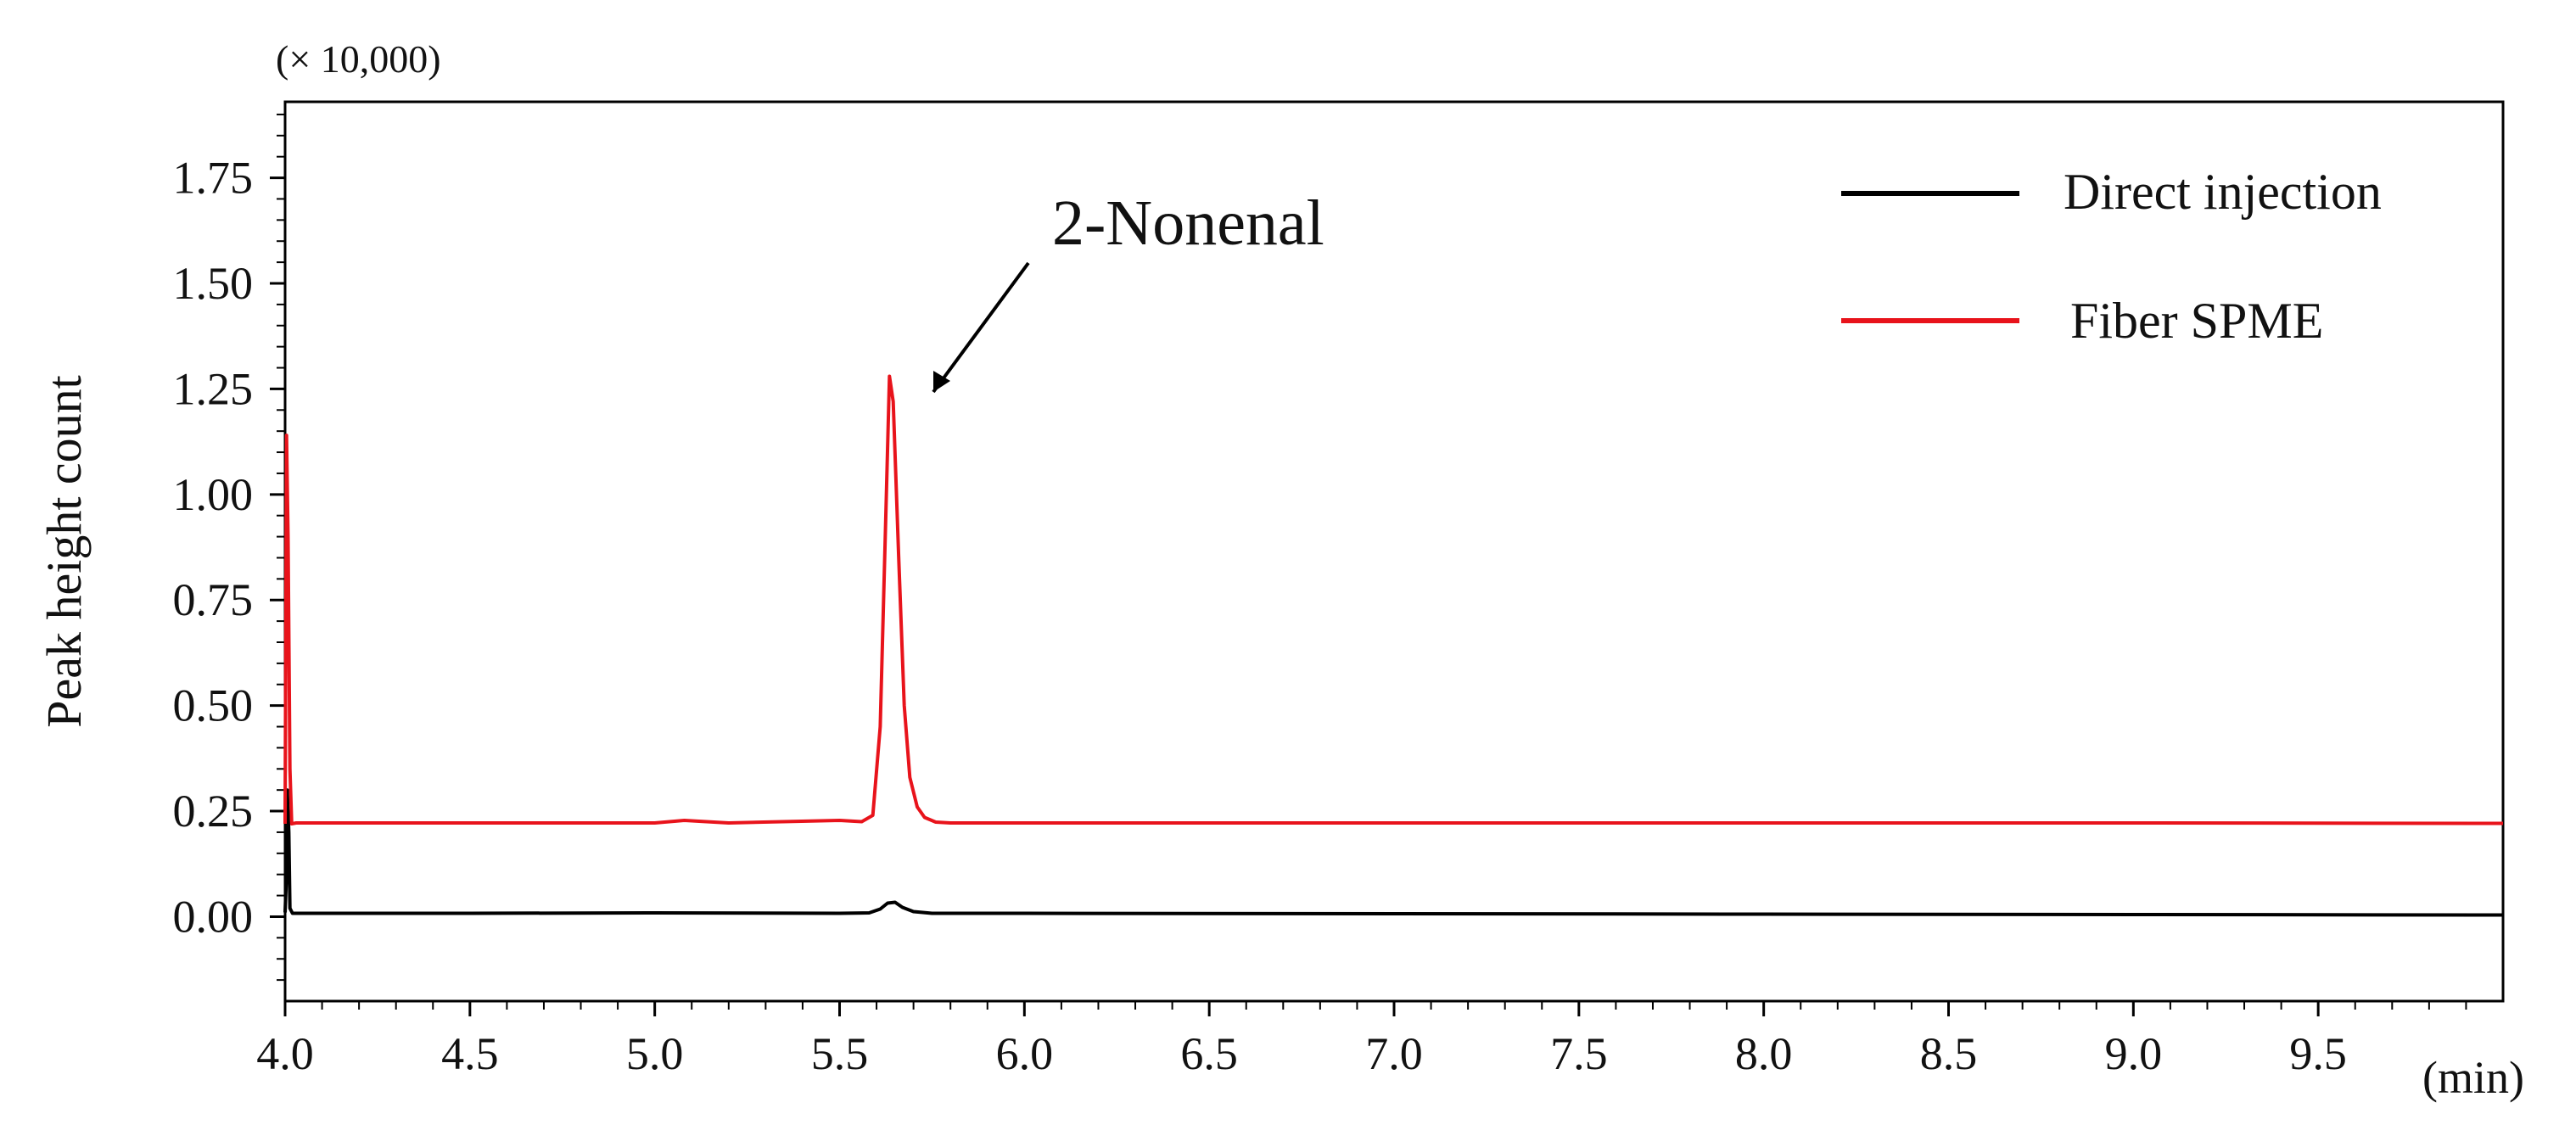 This screenshot has height=1136, width=2576. Describe the element at coordinates (64, 551) in the screenshot. I see `y-axis-label: Peak height count` at that location.